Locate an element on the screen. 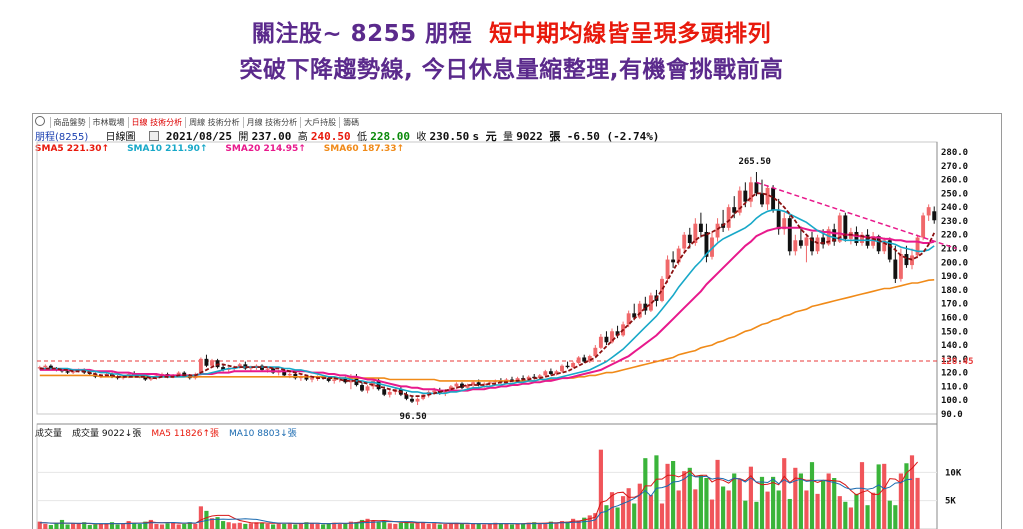 The height and width of the screenshot is (529, 1023). volume-tick-label: 5K is located at coordinates (950, 502).